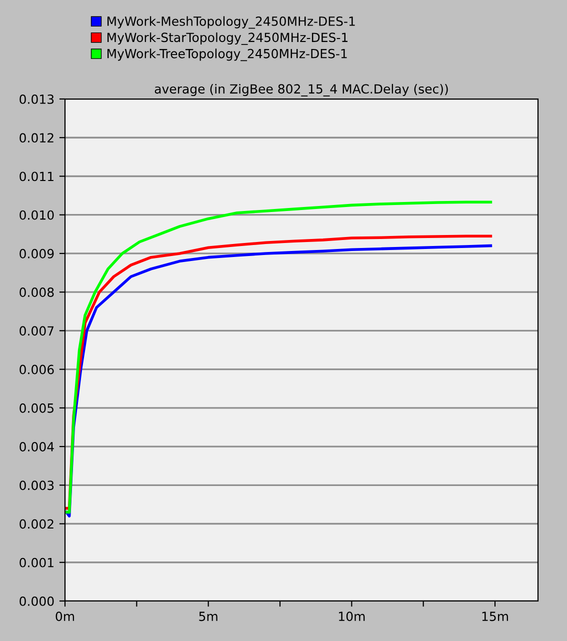 The width and height of the screenshot is (567, 641). What do you see at coordinates (231, 22) in the screenshot?
I see `legend-label: MyWork-MeshTopology_2450MHz-DES-1` at bounding box center [231, 22].